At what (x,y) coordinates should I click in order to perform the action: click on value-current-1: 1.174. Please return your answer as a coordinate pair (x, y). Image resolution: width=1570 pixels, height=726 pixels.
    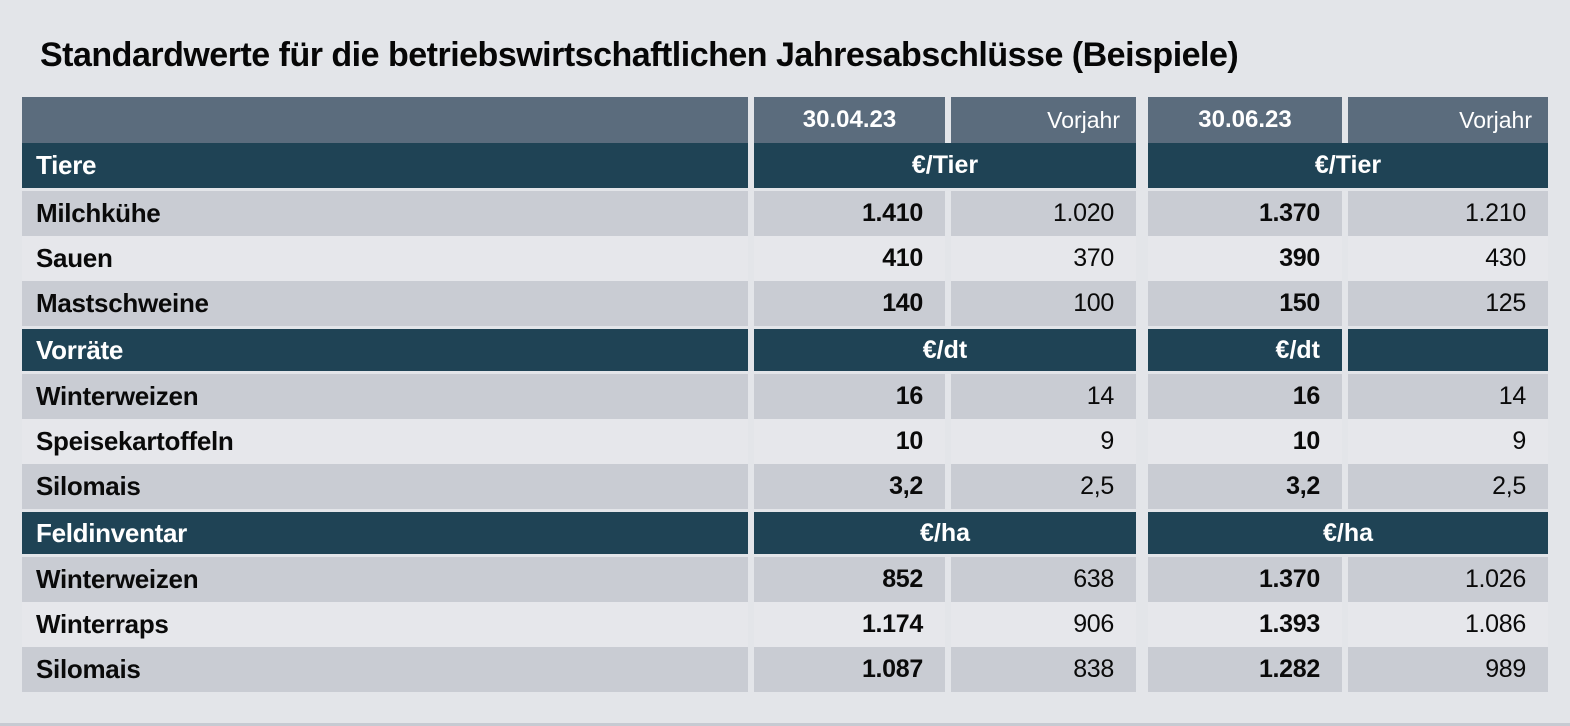
    Looking at the image, I should click on (849, 624).